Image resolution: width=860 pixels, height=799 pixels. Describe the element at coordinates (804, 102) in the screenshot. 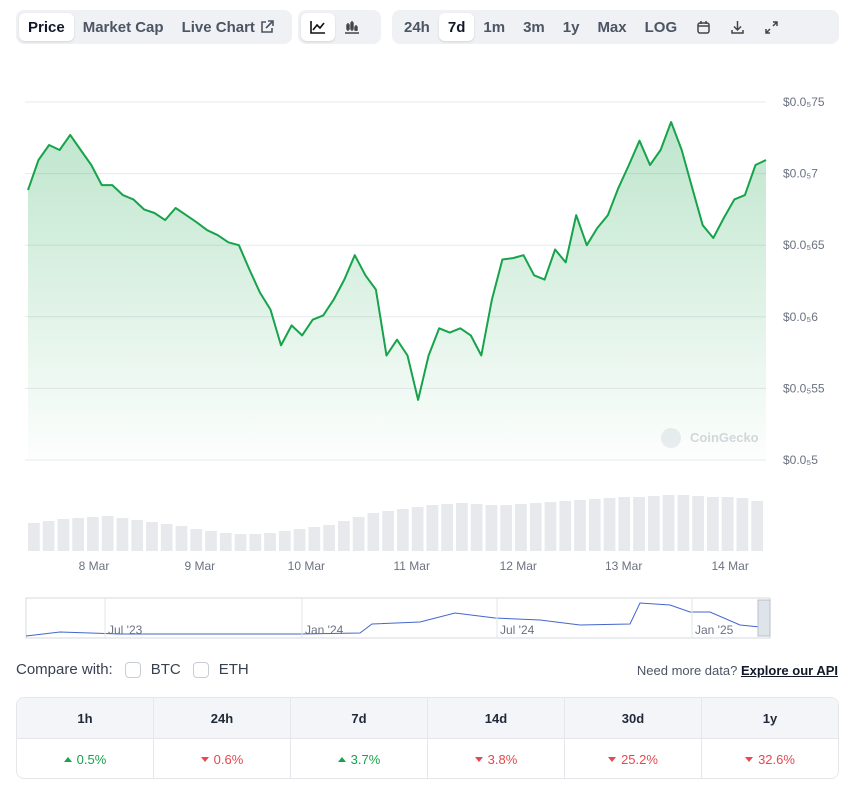

I see `y-tick-label: $0.0₅75` at that location.